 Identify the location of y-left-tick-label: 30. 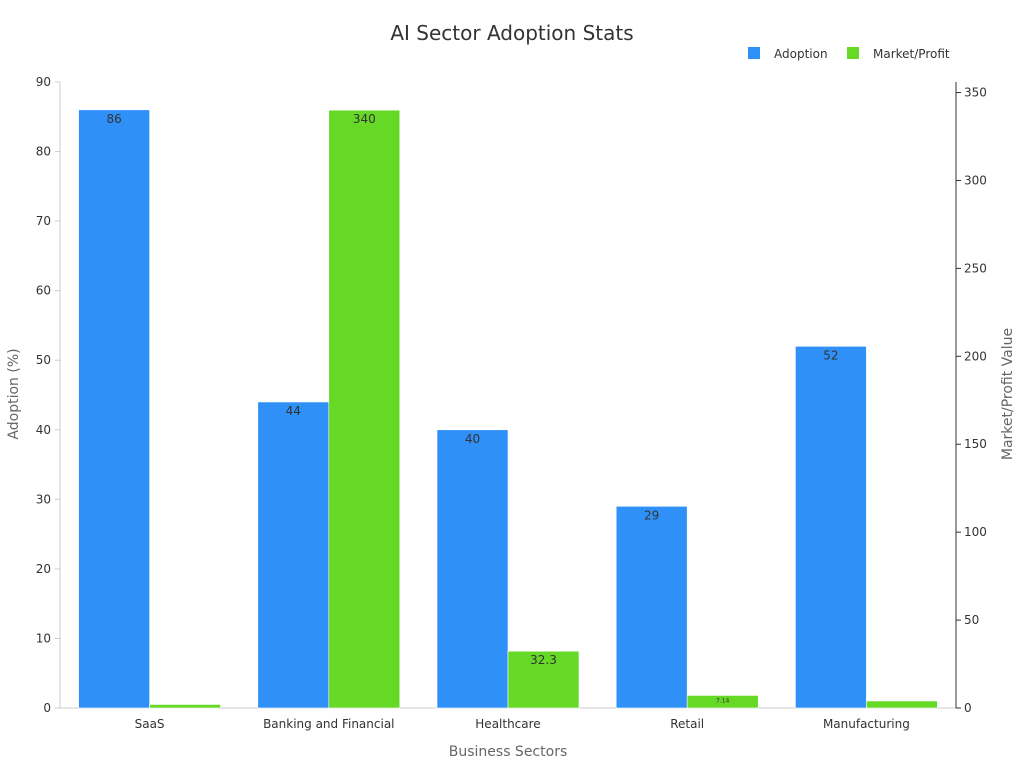
(43, 499).